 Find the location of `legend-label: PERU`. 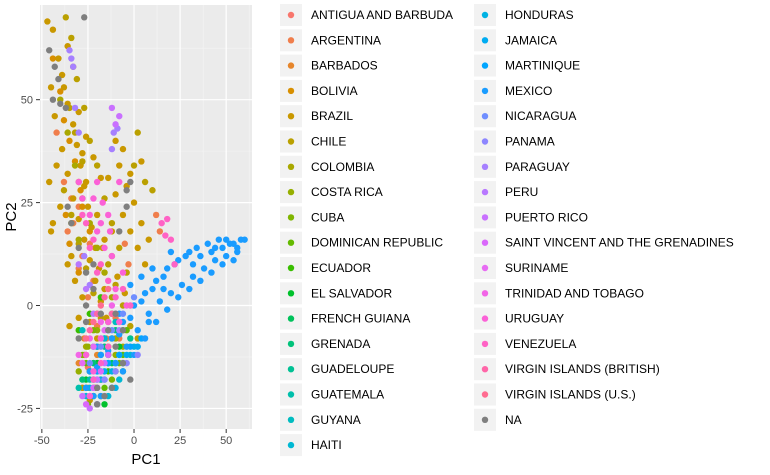

legend-label: PERU is located at coordinates (521, 192).